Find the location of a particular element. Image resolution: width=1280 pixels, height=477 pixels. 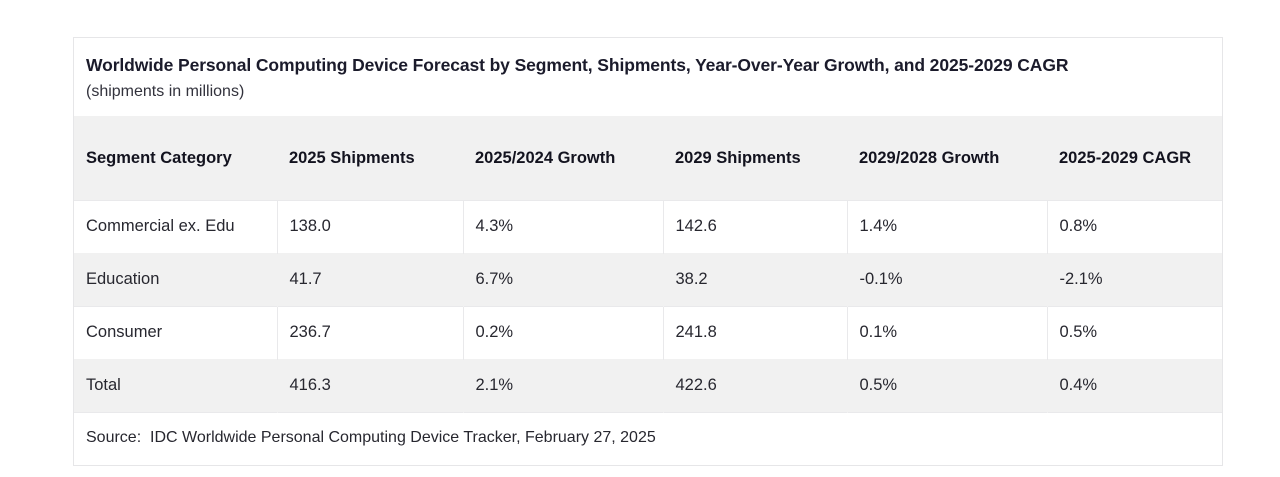

cell-segment: Commercial ex. Edu is located at coordinates (175, 227).